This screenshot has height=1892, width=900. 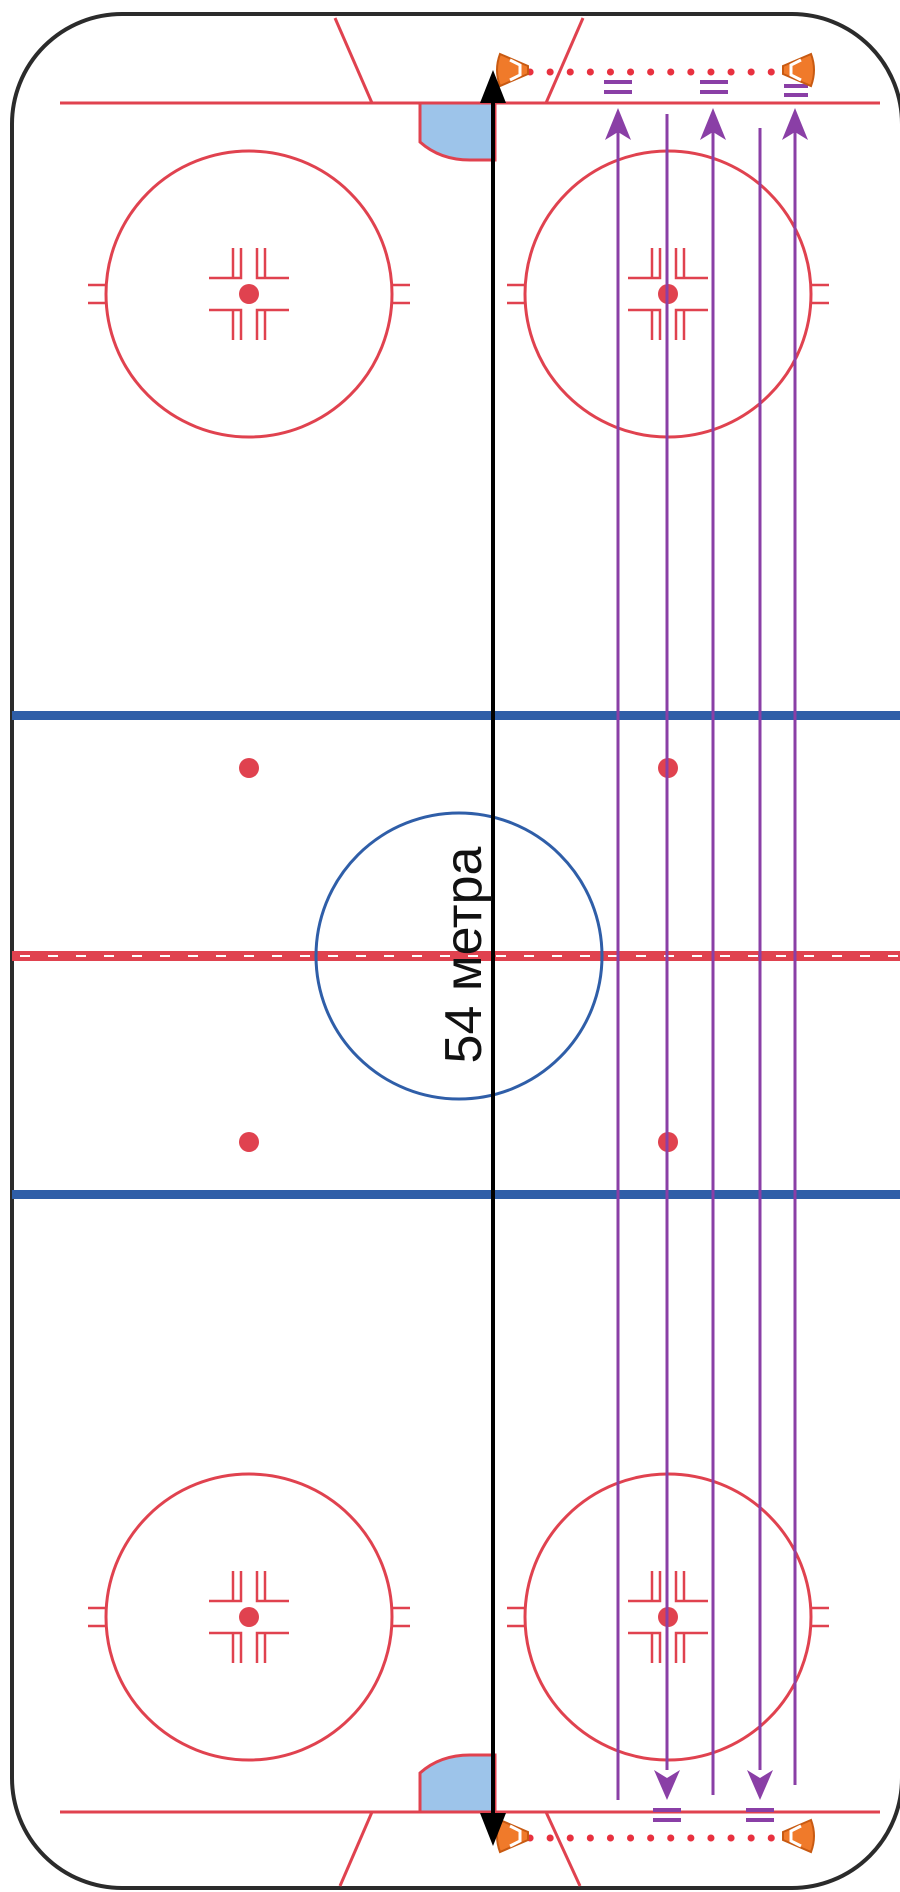 I want to click on measurement-label: 54 метра, so click(x=464, y=954).